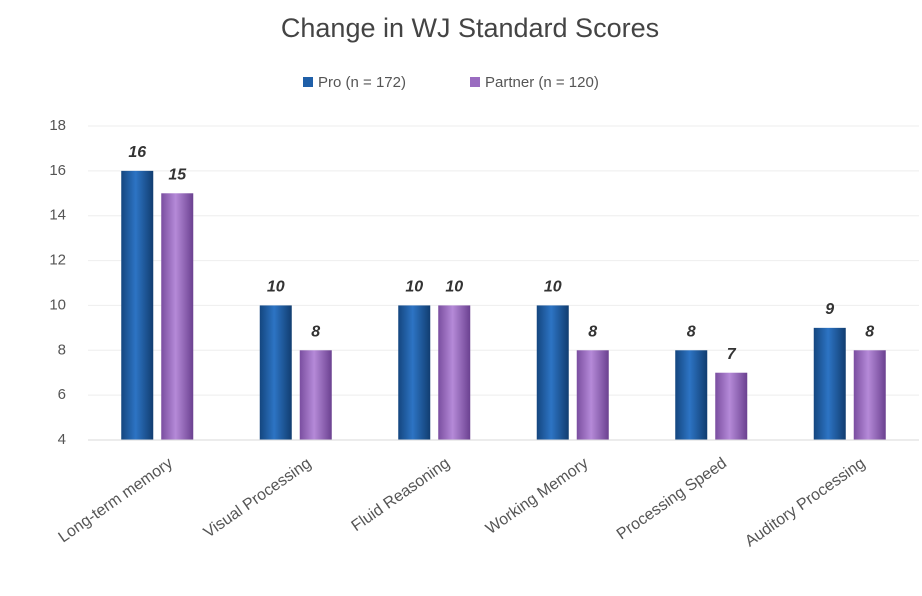  Describe the element at coordinates (362, 82) in the screenshot. I see `legend-label: Pro (n = 172)` at that location.